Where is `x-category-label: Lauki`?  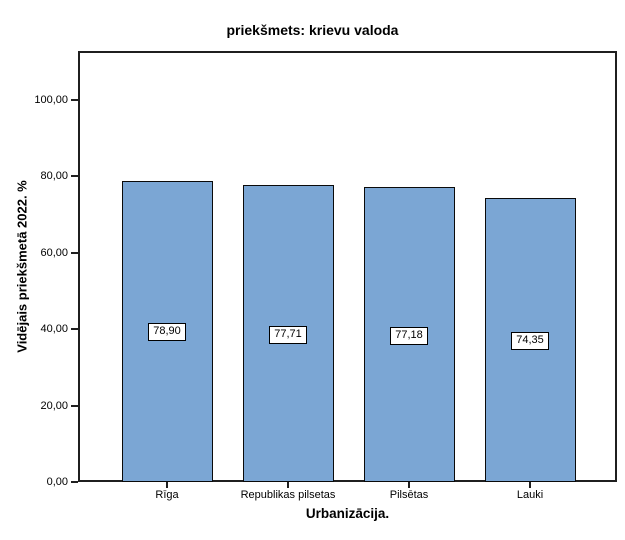
x-category-label: Lauki is located at coordinates (530, 495).